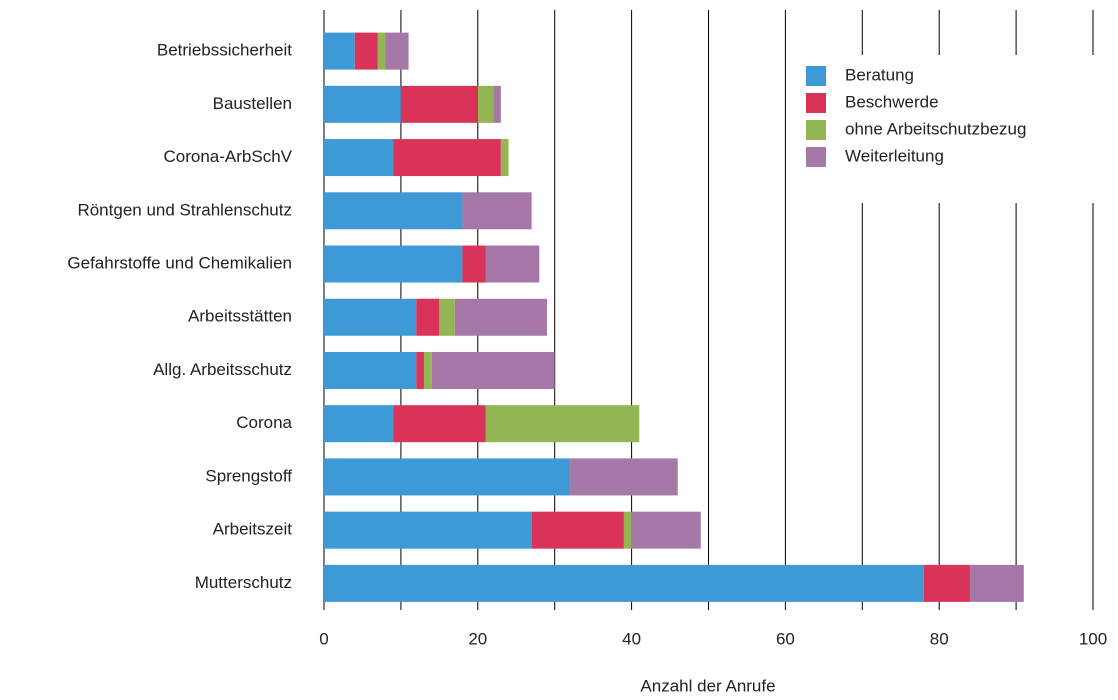  What do you see at coordinates (1093, 638) in the screenshot?
I see `x-tick-label: 100` at bounding box center [1093, 638].